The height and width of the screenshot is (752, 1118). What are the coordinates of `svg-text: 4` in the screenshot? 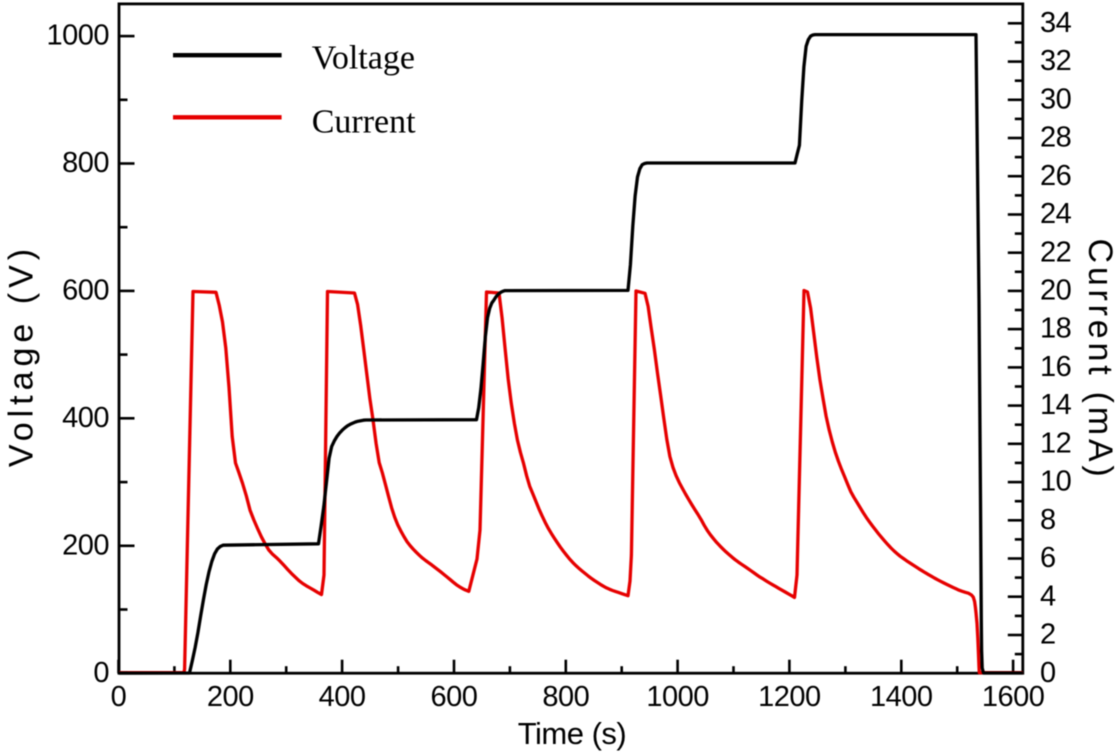 It's located at (1048, 596).